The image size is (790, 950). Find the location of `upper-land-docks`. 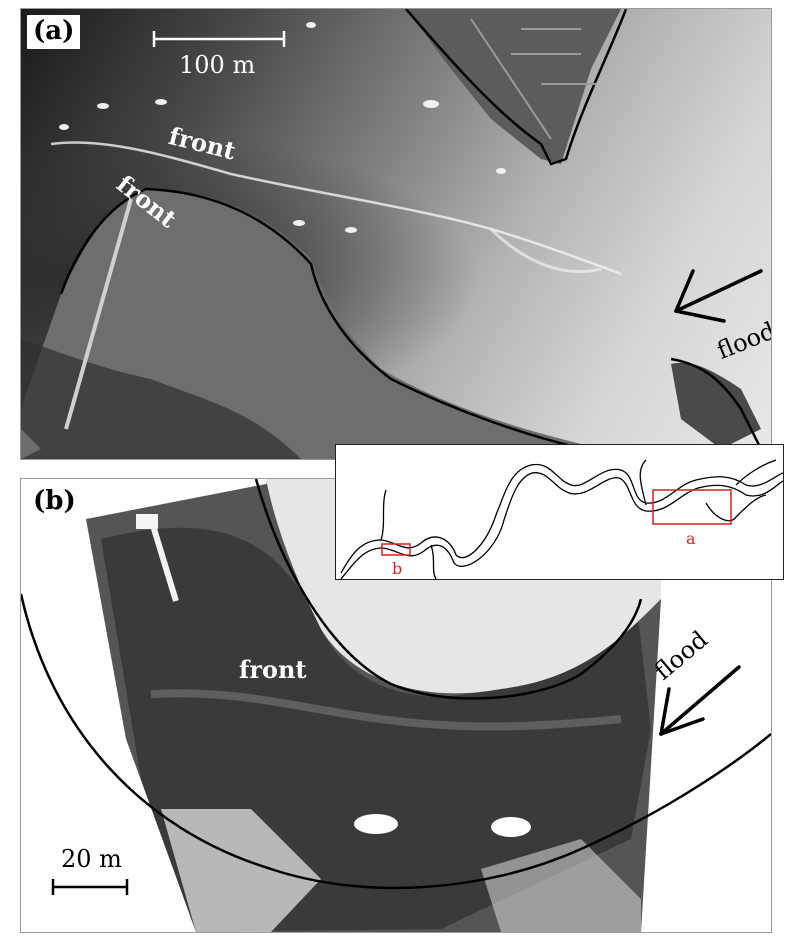

upper-land-docks is located at coordinates (533, 79).